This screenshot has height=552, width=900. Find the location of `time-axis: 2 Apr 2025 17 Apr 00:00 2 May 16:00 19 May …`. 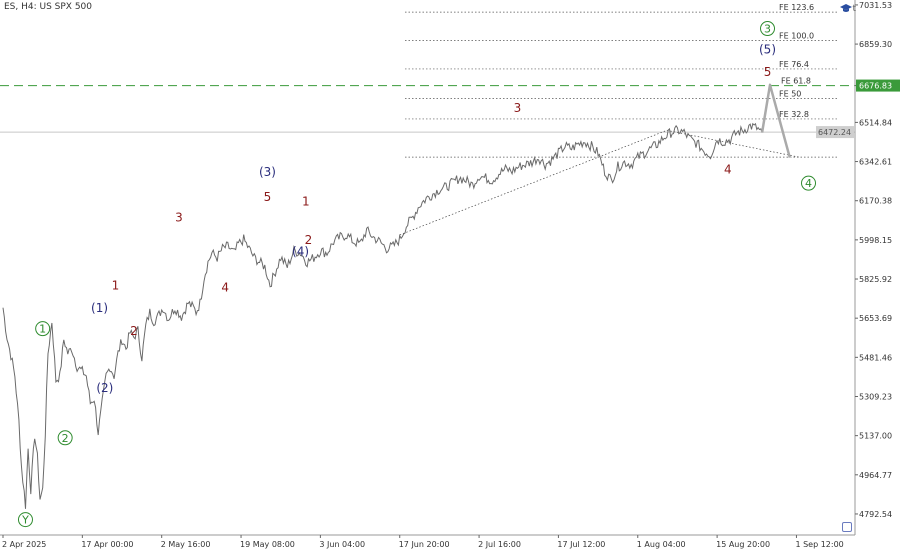

time-axis: 2 Apr 2025 17 Apr 00:00 2 May 16:00 19 May … is located at coordinates (423, 542).